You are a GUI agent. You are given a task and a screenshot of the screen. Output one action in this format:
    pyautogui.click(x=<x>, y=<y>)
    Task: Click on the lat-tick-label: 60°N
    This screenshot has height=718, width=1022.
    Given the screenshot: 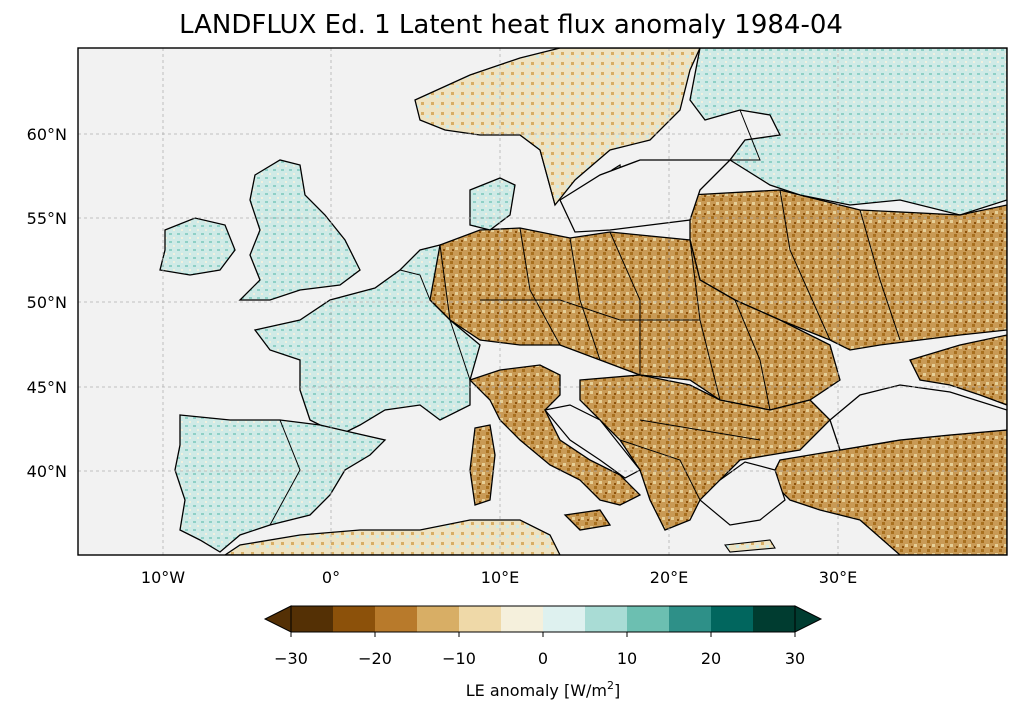 What is the action you would take?
    pyautogui.click(x=47, y=134)
    